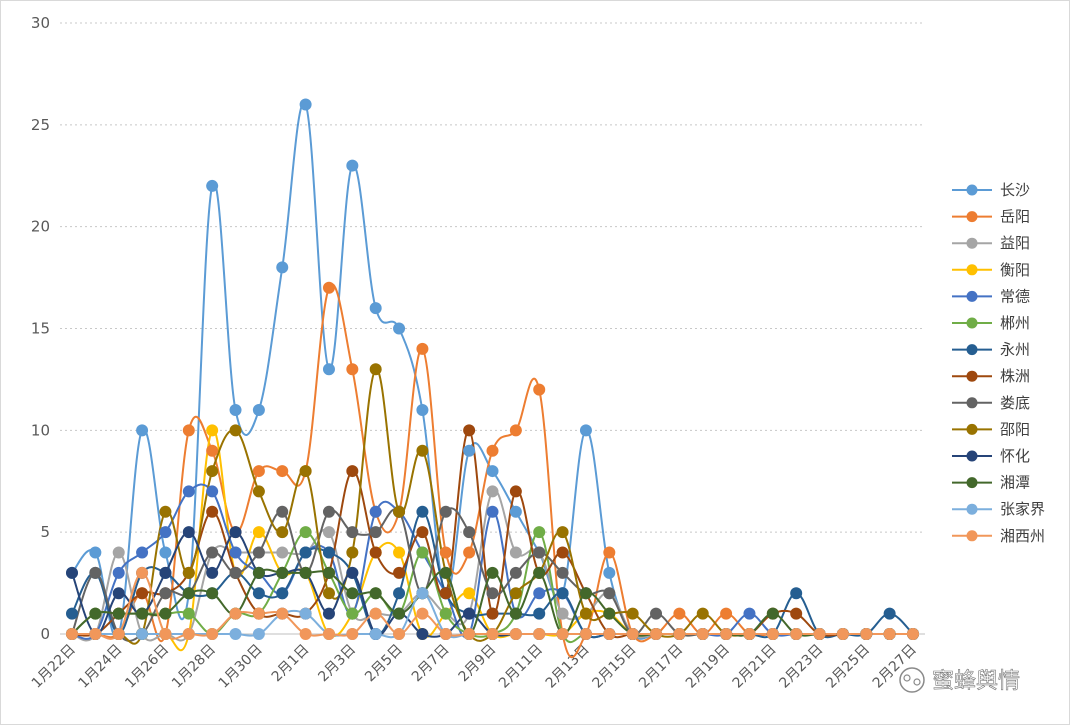 This screenshot has width=1070, height=725. Describe the element at coordinates (101, 667) in the screenshot. I see `x-tick-label: 1月24日` at that location.